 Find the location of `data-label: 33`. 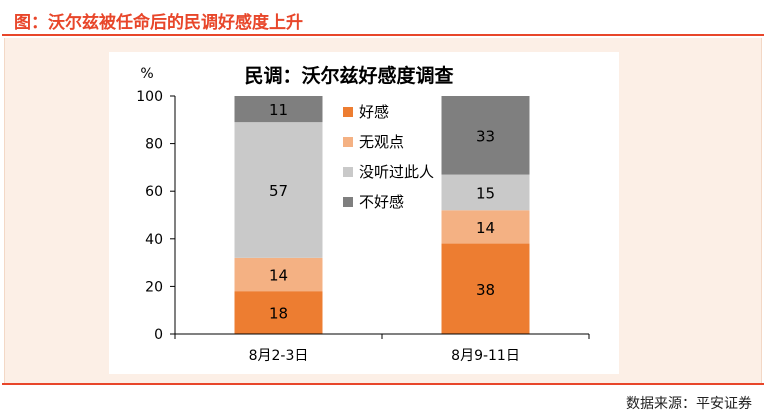

data-label: 33 is located at coordinates (485, 136).